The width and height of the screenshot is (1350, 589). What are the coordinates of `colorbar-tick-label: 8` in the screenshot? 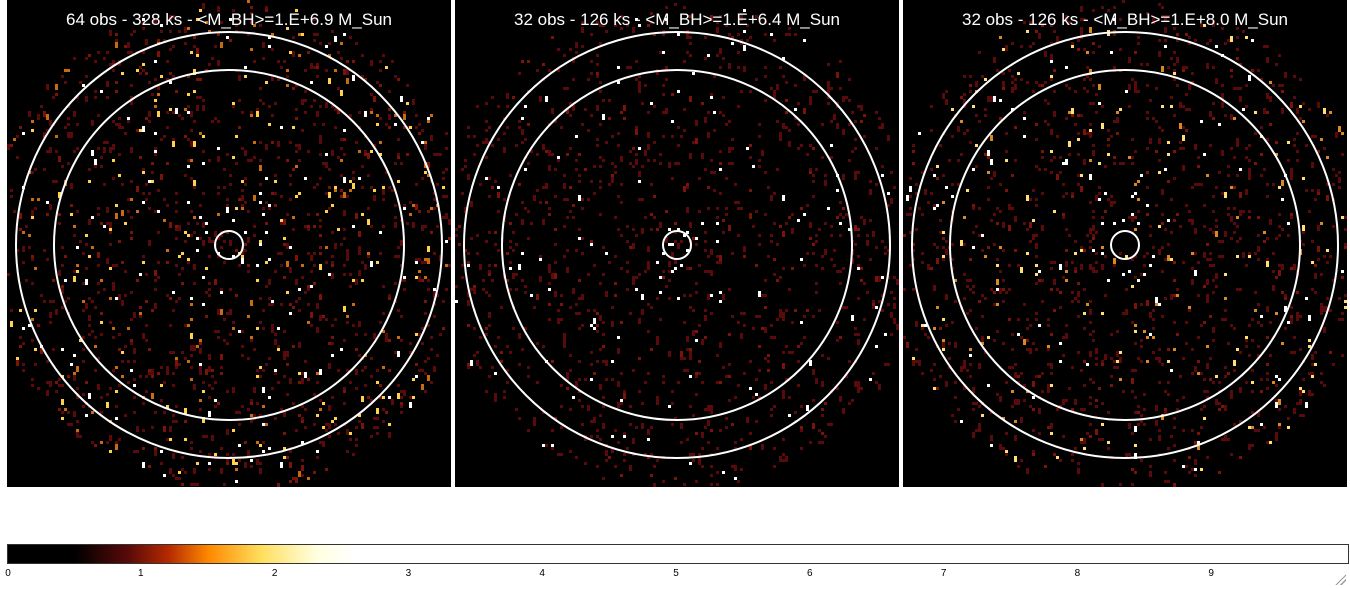 It's located at (1078, 573).